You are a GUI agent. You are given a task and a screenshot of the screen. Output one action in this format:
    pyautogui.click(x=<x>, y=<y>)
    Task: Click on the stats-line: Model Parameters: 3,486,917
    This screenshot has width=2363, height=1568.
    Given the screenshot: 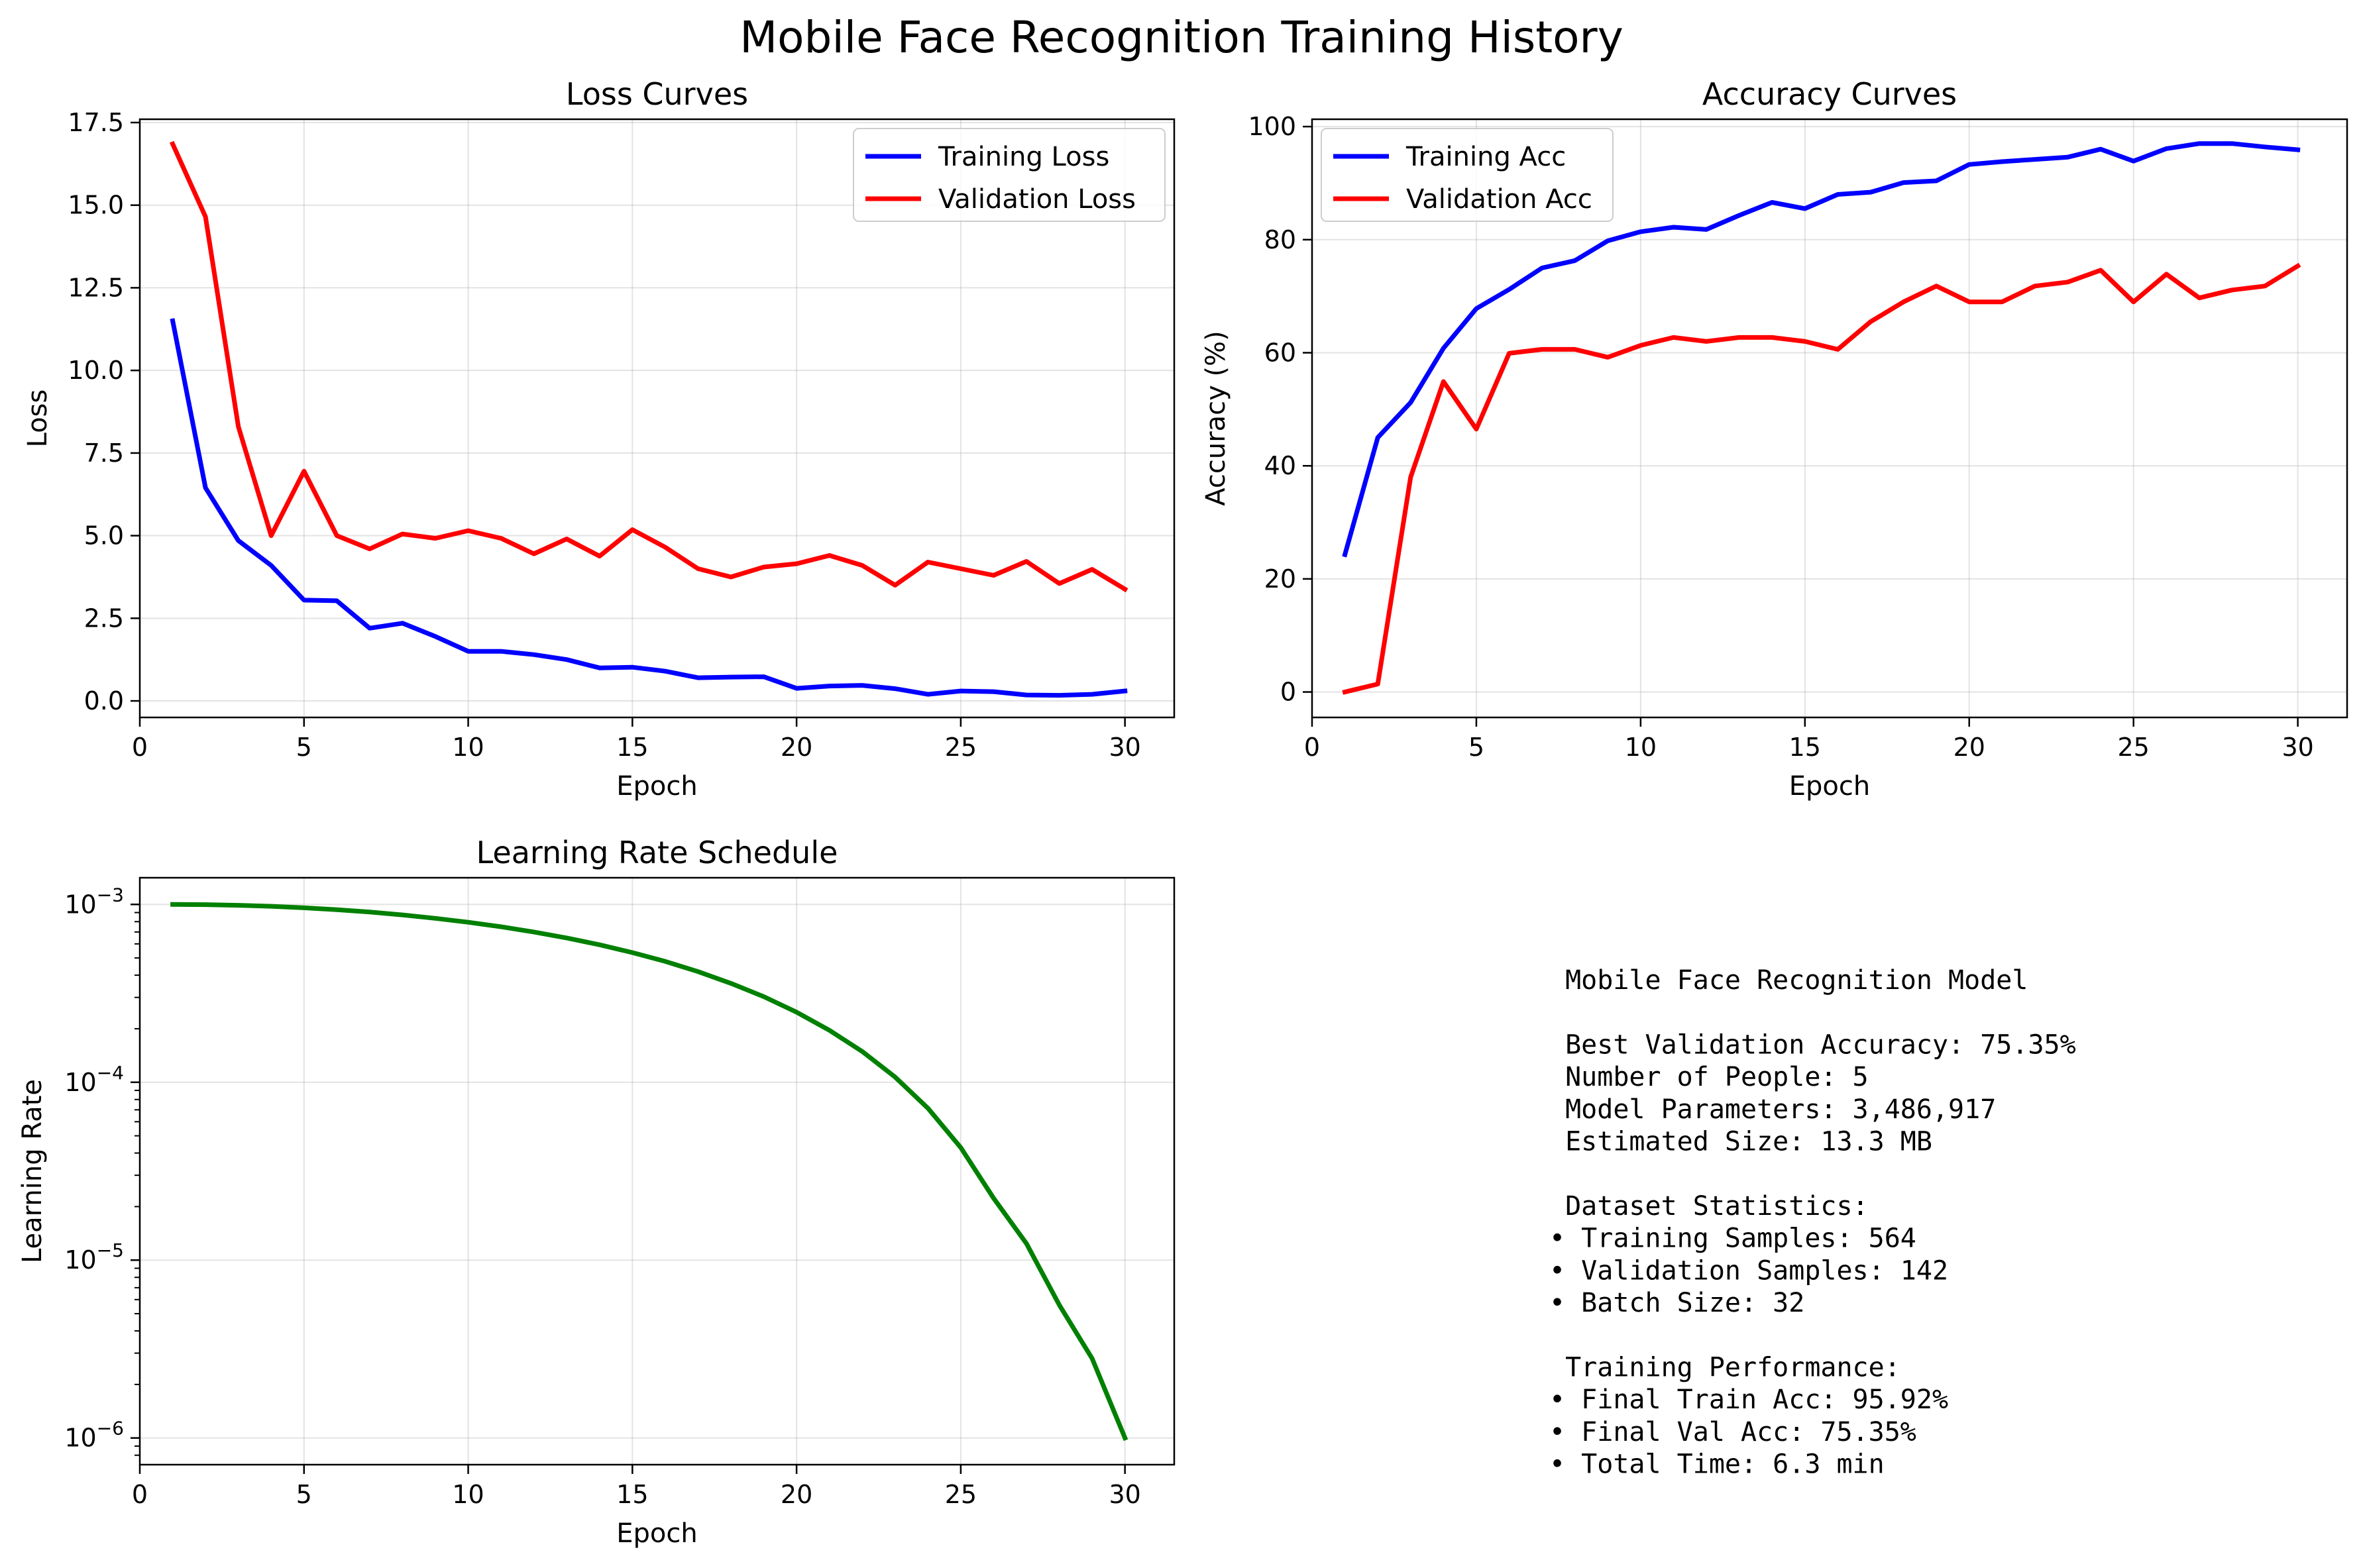 What is the action you would take?
    pyautogui.click(x=1772, y=1109)
    